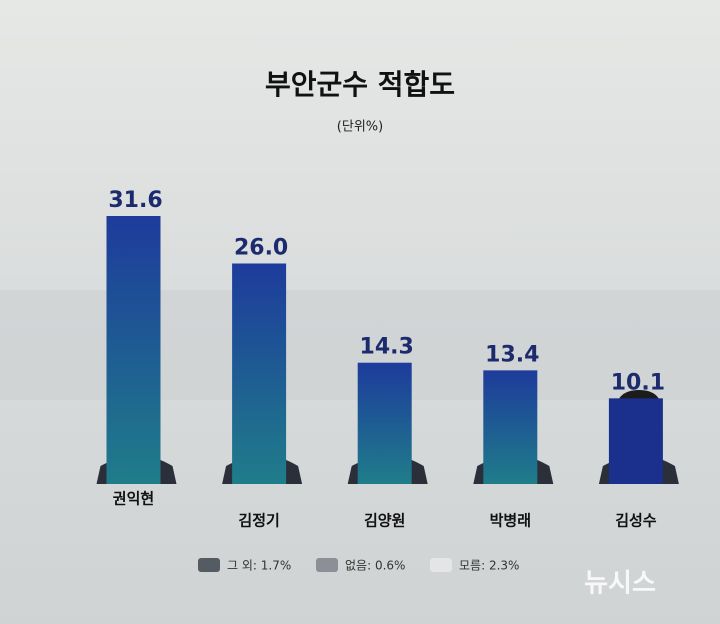  What do you see at coordinates (375, 566) in the screenshot?
I see `note: 없음: 0.6%` at bounding box center [375, 566].